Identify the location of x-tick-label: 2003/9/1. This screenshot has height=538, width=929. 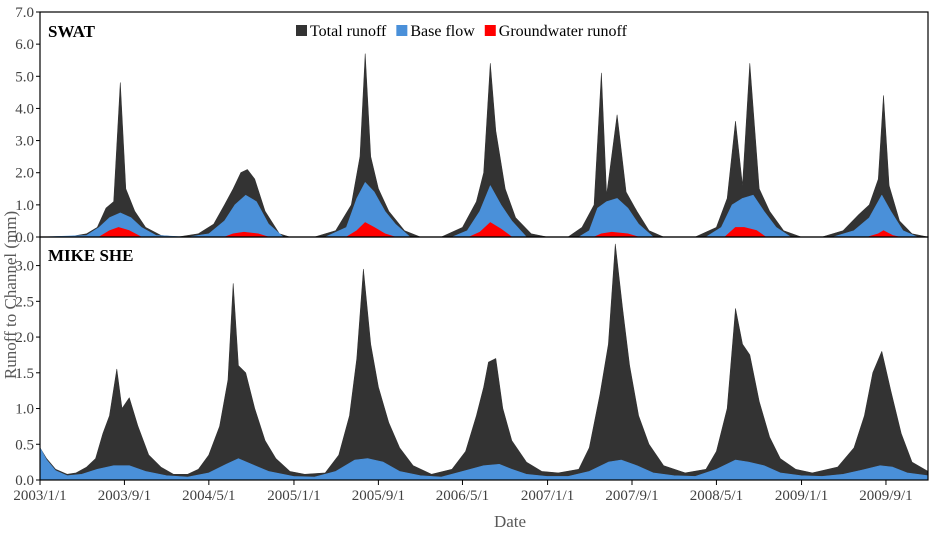
(124, 496).